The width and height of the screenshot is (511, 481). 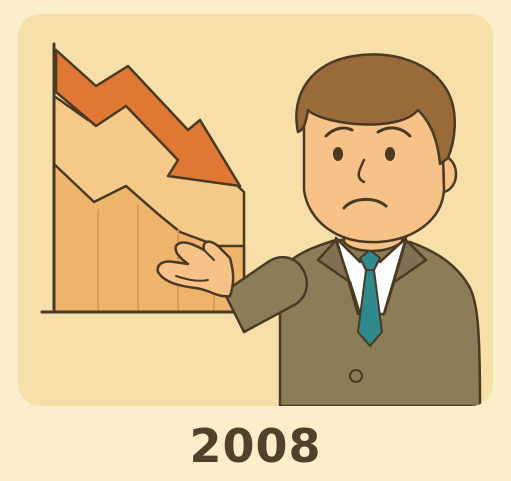 What do you see at coordinates (339, 277) in the screenshot?
I see `left-lapel` at bounding box center [339, 277].